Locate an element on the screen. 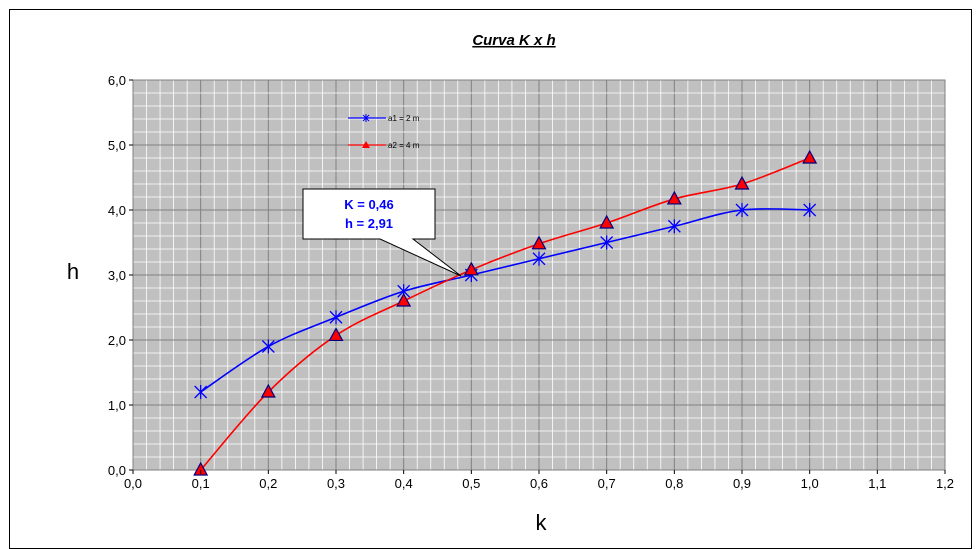 This screenshot has height=549, width=980. legend-marker-a1 is located at coordinates (366, 118).